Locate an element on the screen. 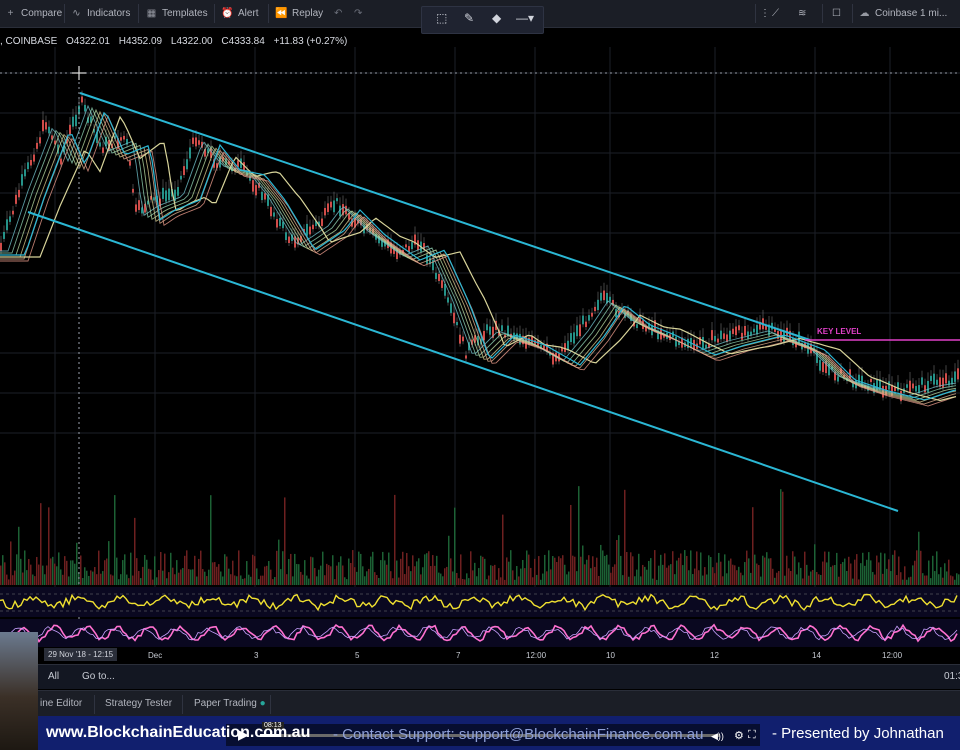  checkbox-button: ☐ is located at coordinates (836, 13).